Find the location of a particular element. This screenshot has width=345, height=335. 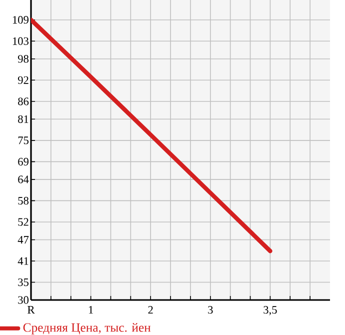

x-tick-label: 1 is located at coordinates (90, 310).